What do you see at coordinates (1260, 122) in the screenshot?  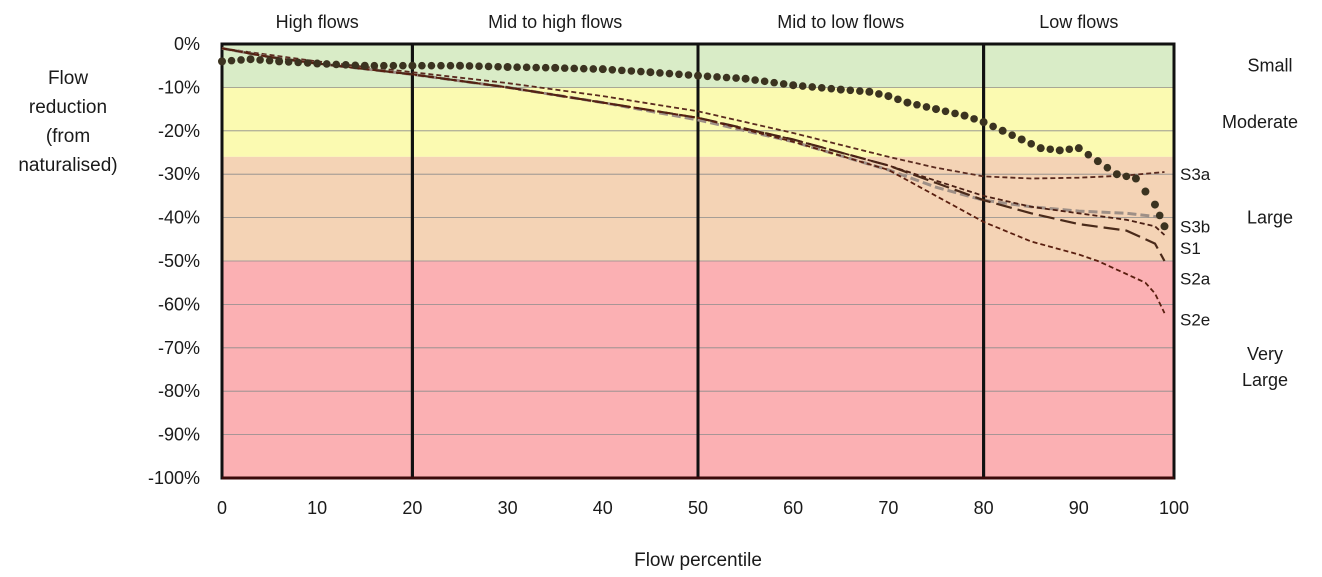 I see `band-label-moderate: Moderate` at bounding box center [1260, 122].